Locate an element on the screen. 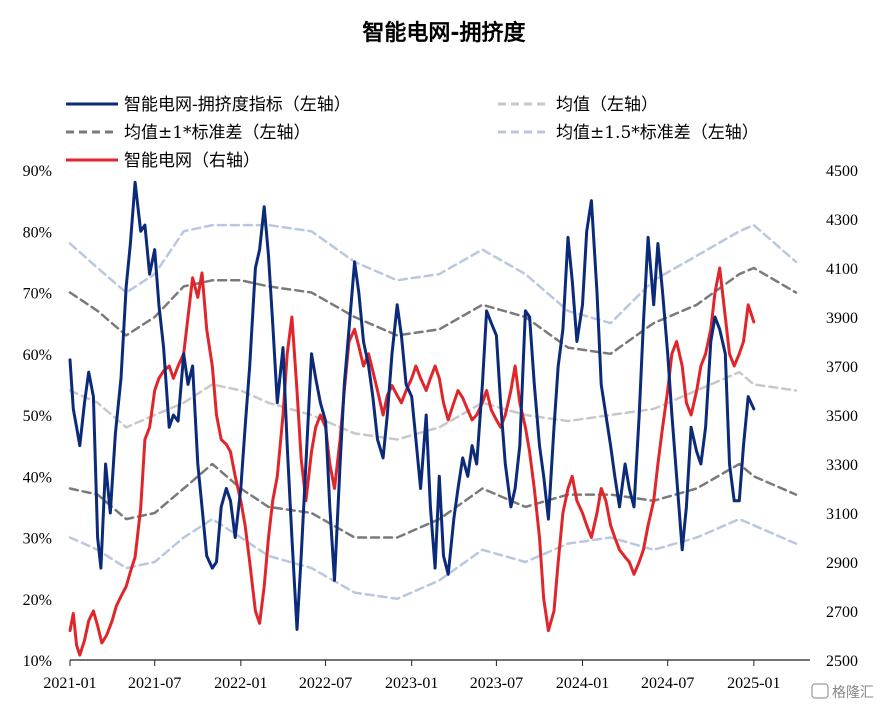 The width and height of the screenshot is (890, 708). y-left-tick-label: 10% is located at coordinates (37, 661).